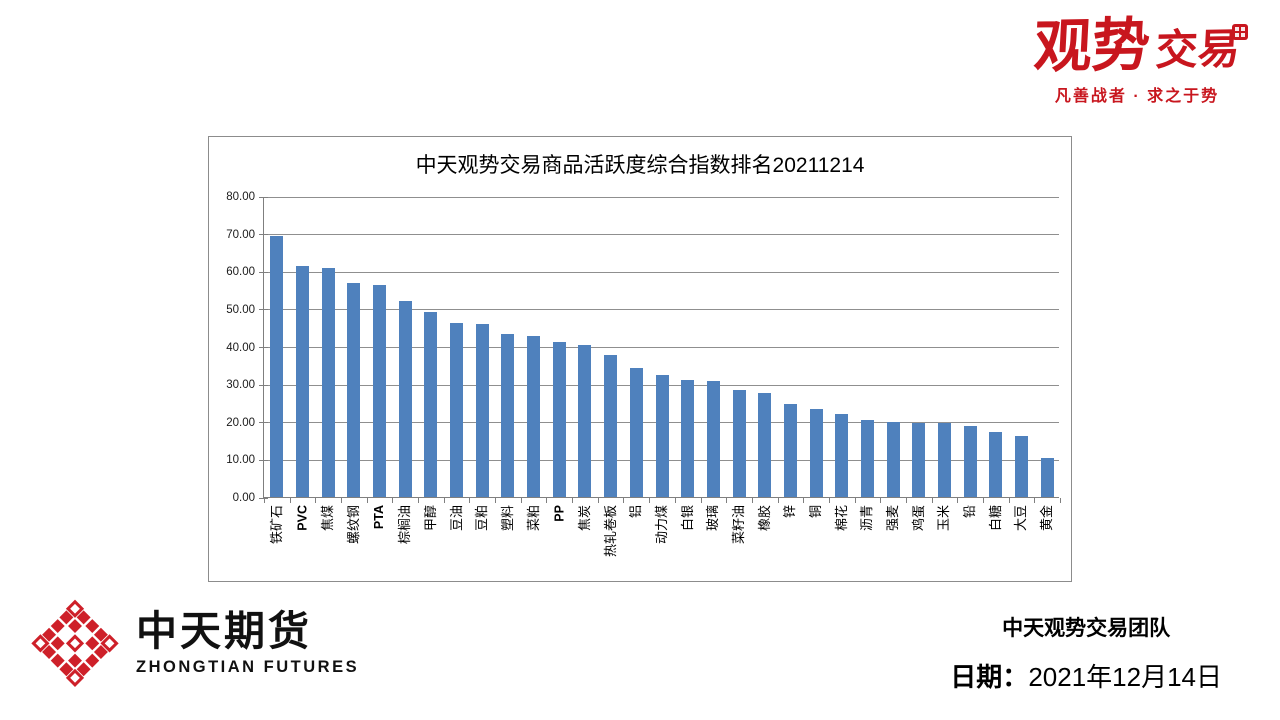 The image size is (1280, 720). I want to click on y-axis-label: 0.00, so click(243, 498).